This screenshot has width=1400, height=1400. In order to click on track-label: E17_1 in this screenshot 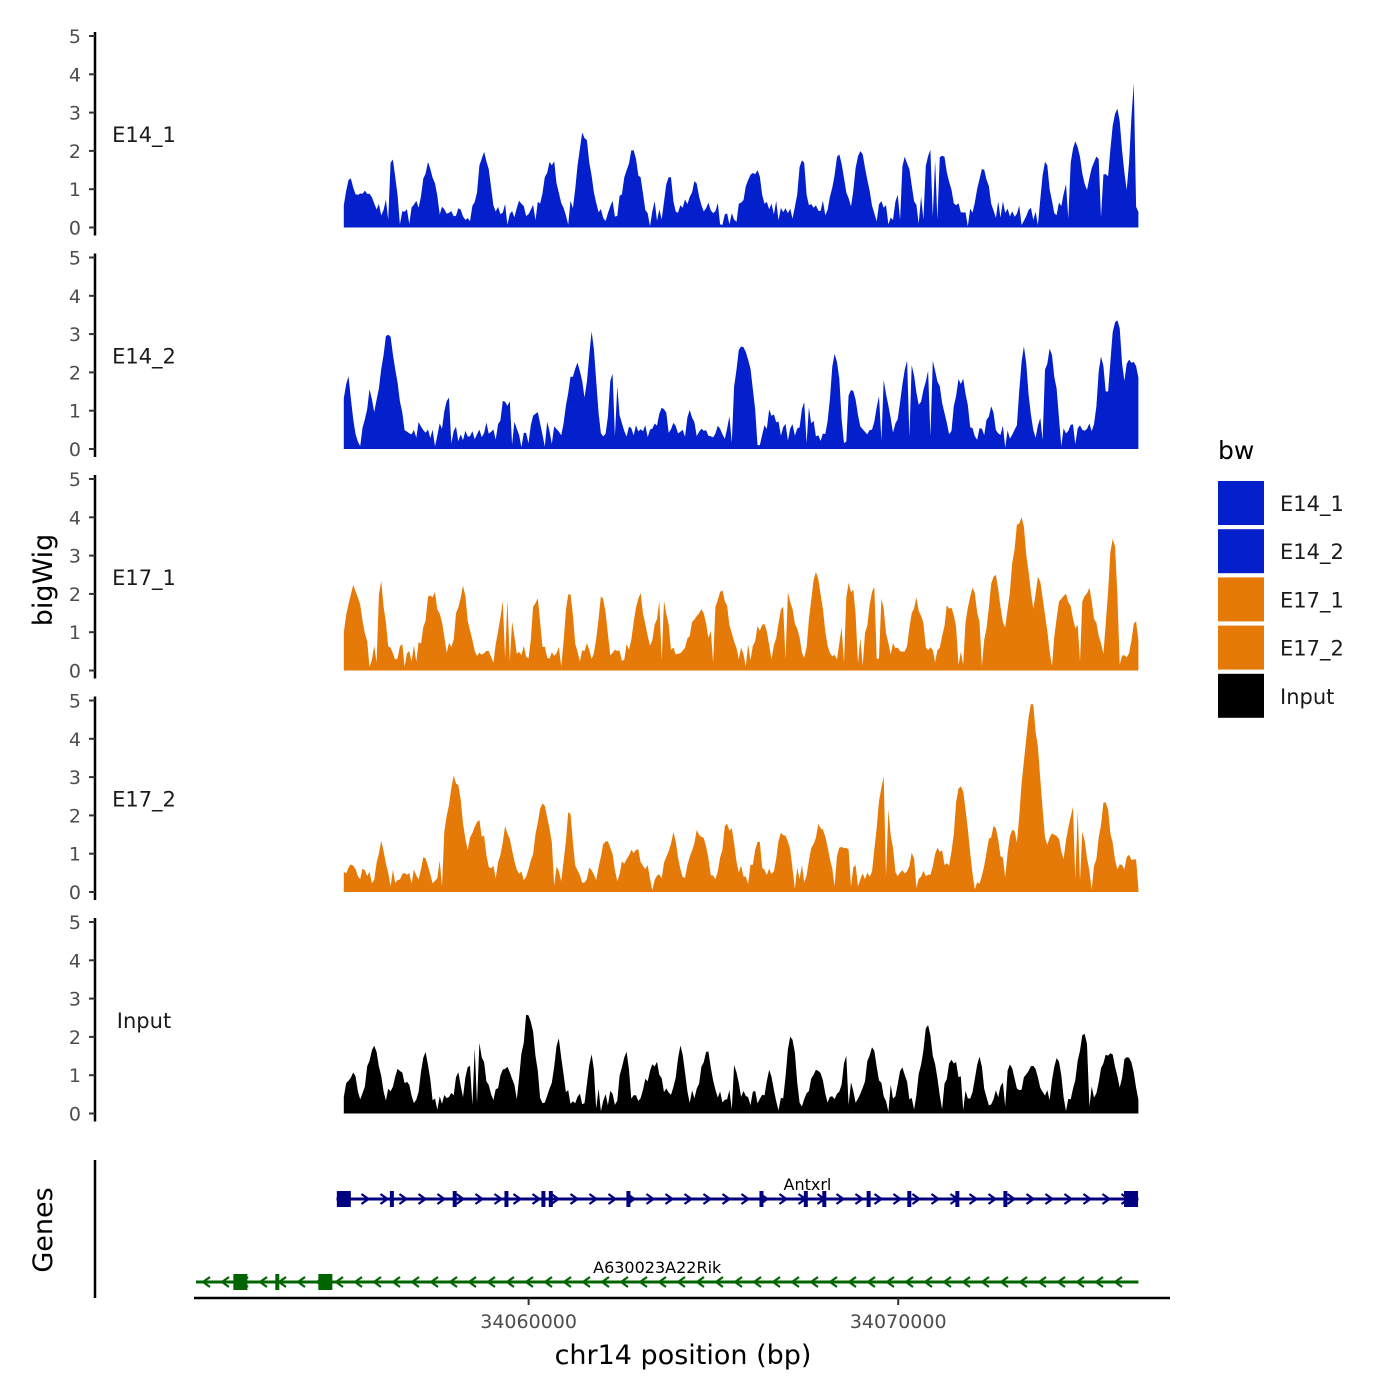, I will do `click(144, 578)`.